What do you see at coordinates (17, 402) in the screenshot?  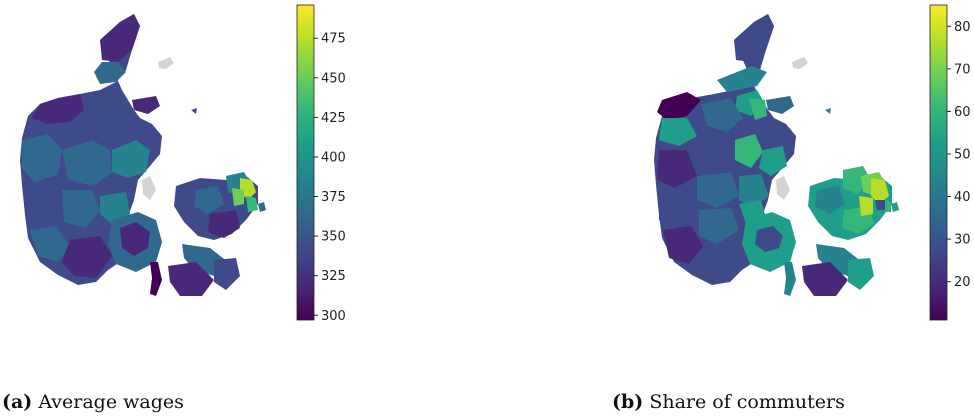 I see `caption-a-label: (a)` at bounding box center [17, 402].